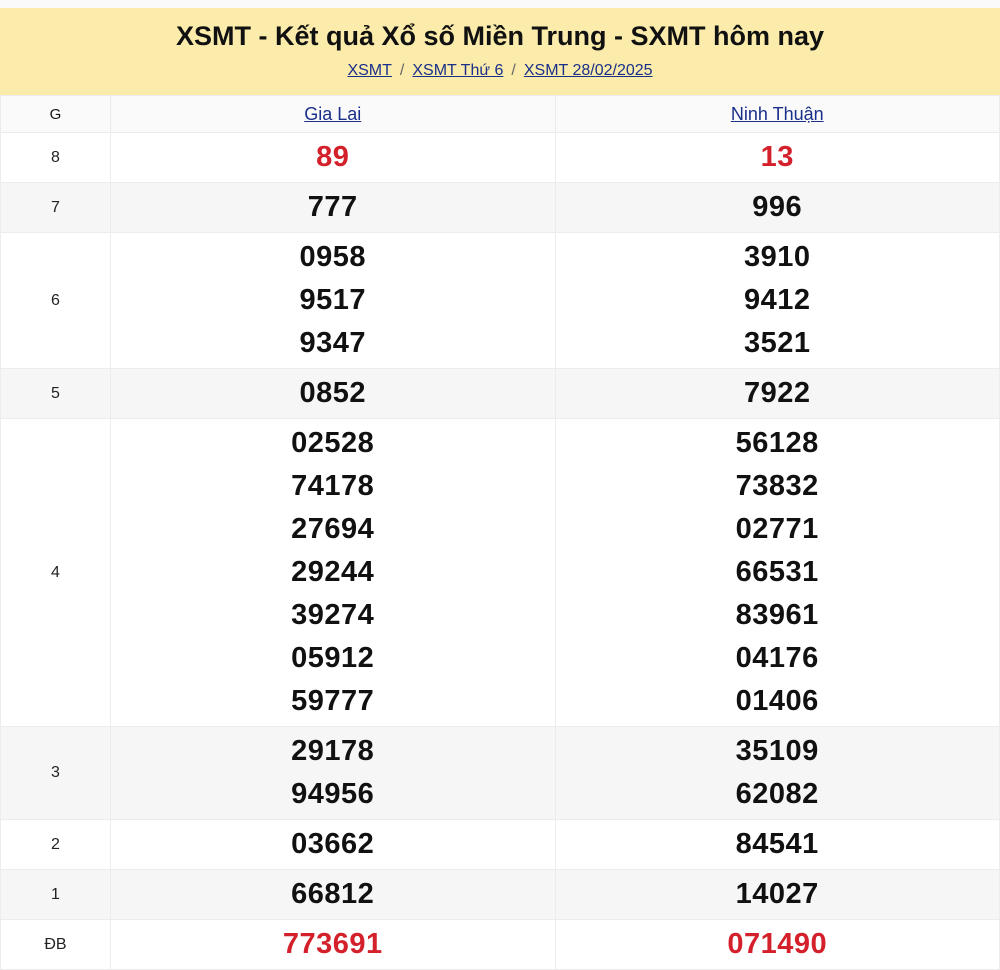 This screenshot has width=1000, height=970. Describe the element at coordinates (55, 773) in the screenshot. I see `prize-label: 3` at that location.